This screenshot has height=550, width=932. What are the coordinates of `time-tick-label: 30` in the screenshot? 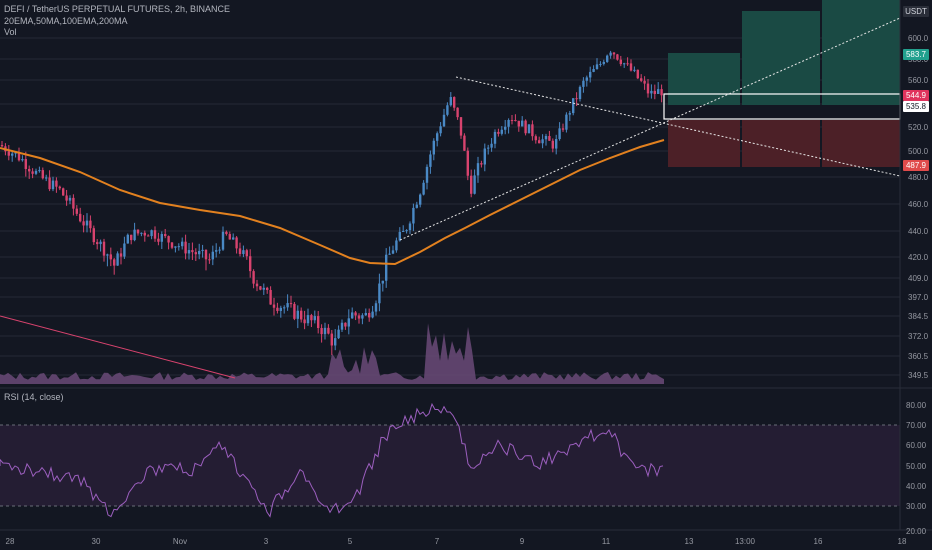 It's located at (96, 541).